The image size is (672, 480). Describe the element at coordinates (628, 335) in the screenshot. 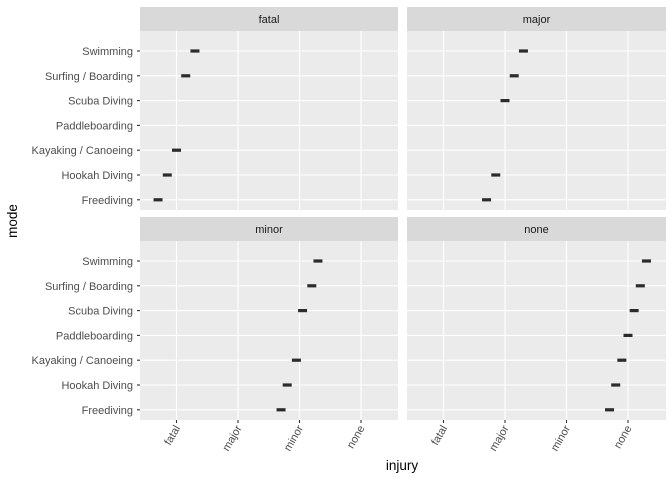

I see `point-none-paddleboarding` at that location.